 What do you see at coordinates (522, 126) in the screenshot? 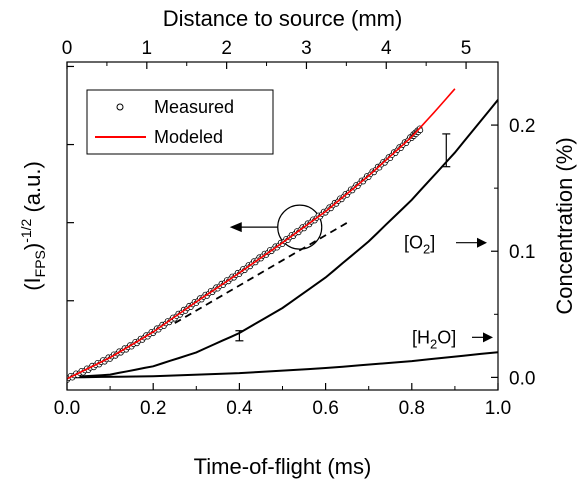
I see `y-right-tick-label: 0.2` at bounding box center [522, 126].